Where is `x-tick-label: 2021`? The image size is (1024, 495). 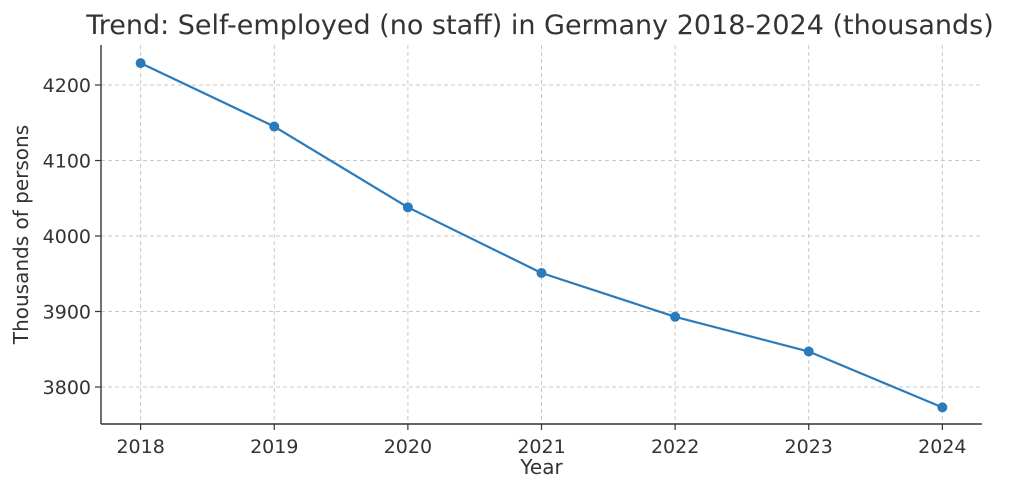
x-tick-label: 2021 is located at coordinates (541, 447).